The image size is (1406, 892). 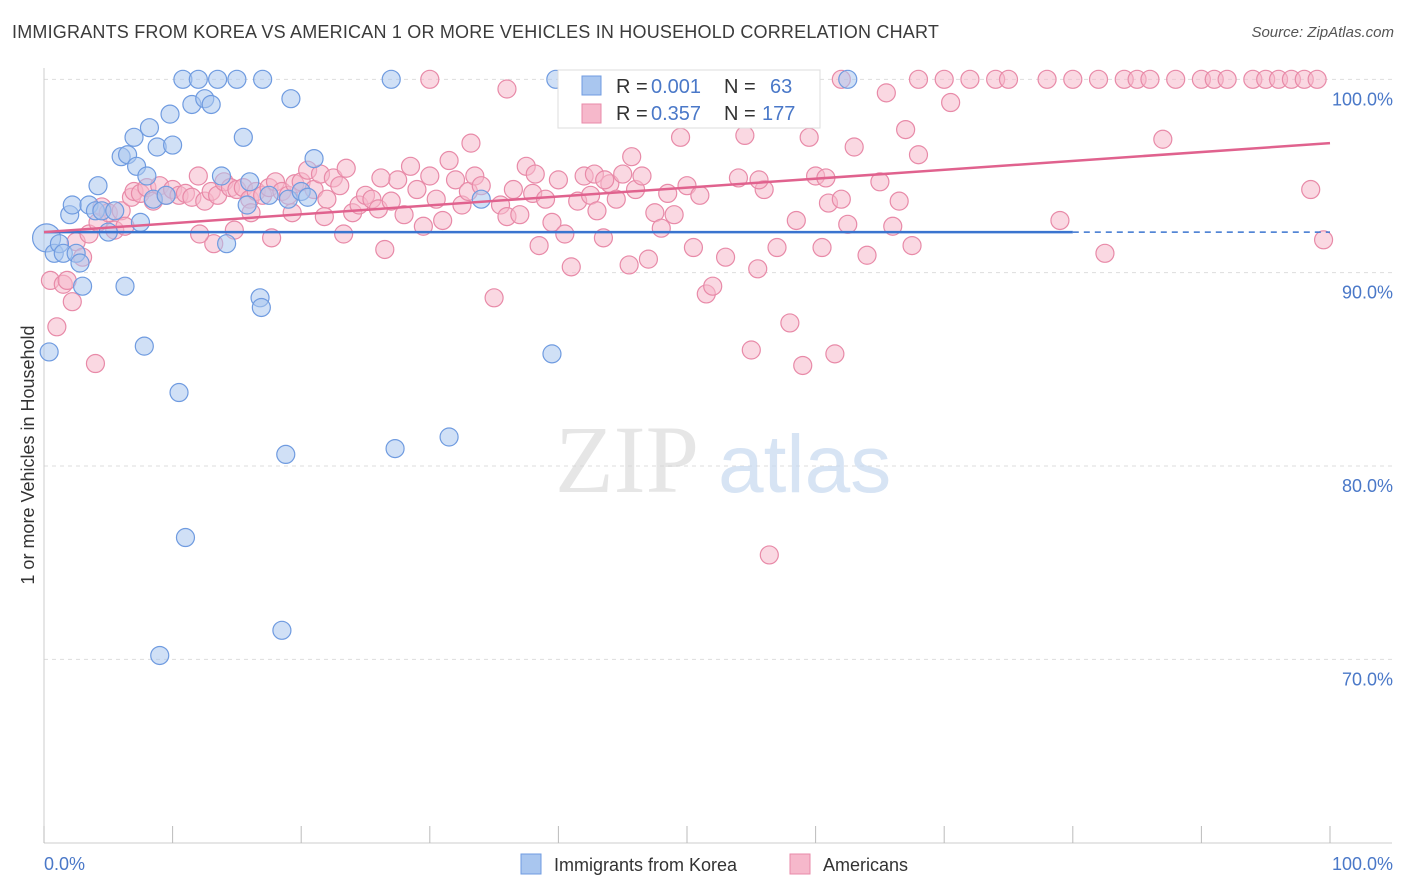 I want to click on american-trend-line, so click(x=687, y=187).